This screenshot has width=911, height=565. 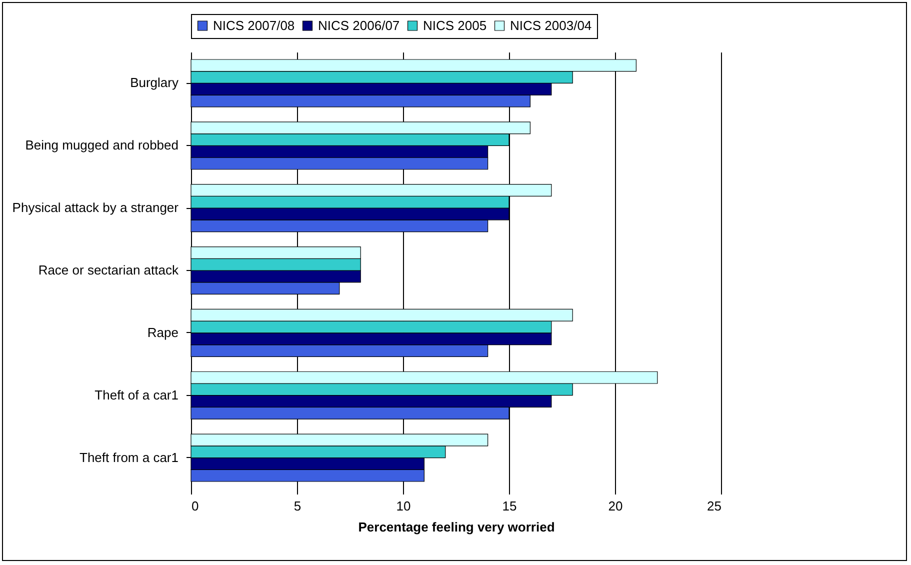 What do you see at coordinates (551, 25) in the screenshot?
I see `legend-label: NICS 2003/04` at bounding box center [551, 25].